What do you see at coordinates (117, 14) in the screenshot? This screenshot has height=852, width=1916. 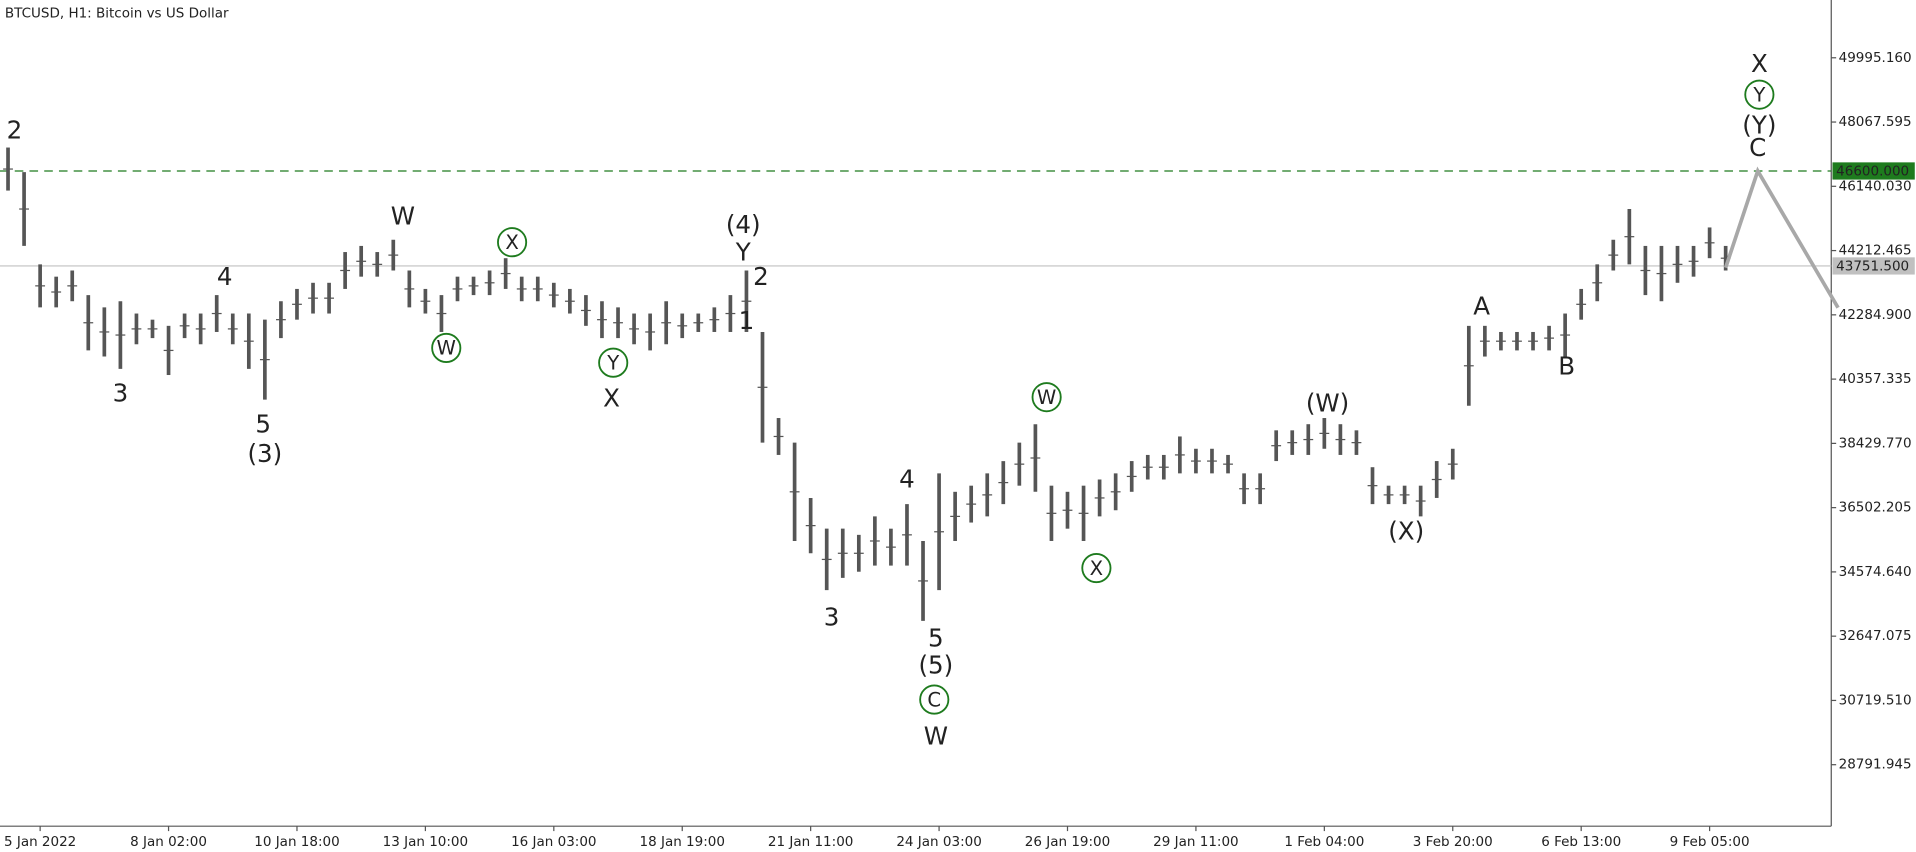 I see `chart-title: BTCUSD, H1: Bitcoin vs US Dollar` at bounding box center [117, 14].